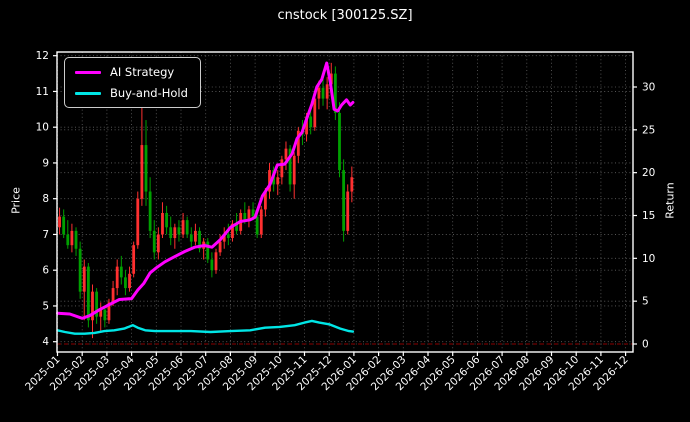  I want to click on buy-and-hold-swatch, so click(88, 93).